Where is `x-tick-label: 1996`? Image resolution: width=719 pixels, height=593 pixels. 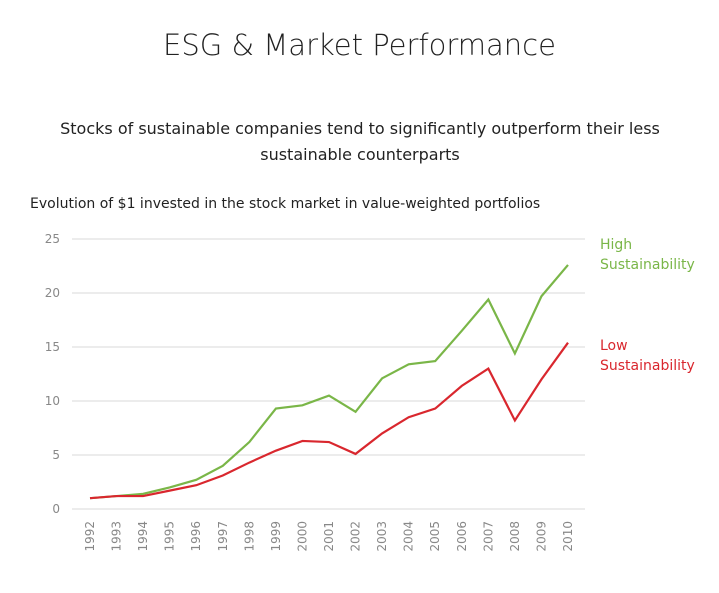 x-tick-label: 1996 is located at coordinates (196, 536).